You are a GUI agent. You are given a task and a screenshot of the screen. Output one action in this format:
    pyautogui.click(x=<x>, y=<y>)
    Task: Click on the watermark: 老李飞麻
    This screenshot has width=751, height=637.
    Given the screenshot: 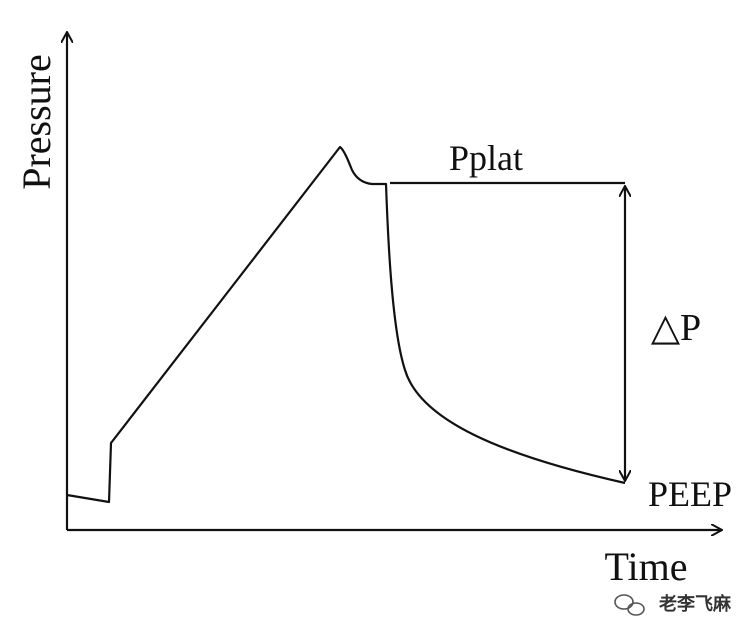 What is the action you would take?
    pyautogui.click(x=695, y=604)
    